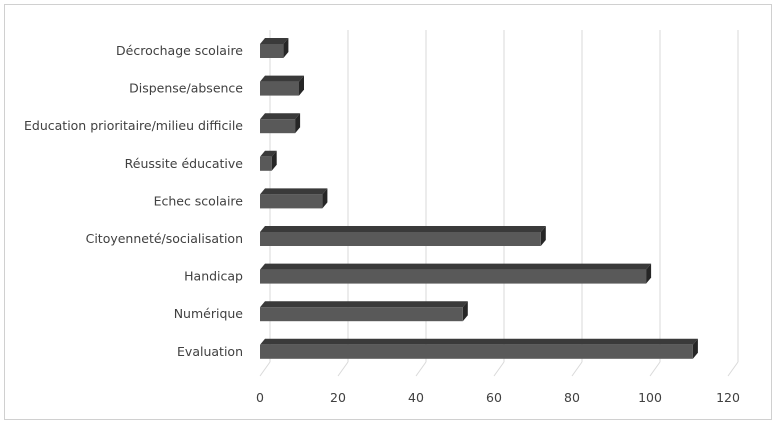 The height and width of the screenshot is (425, 779). I want to click on category-label: Handicap, so click(213, 276).